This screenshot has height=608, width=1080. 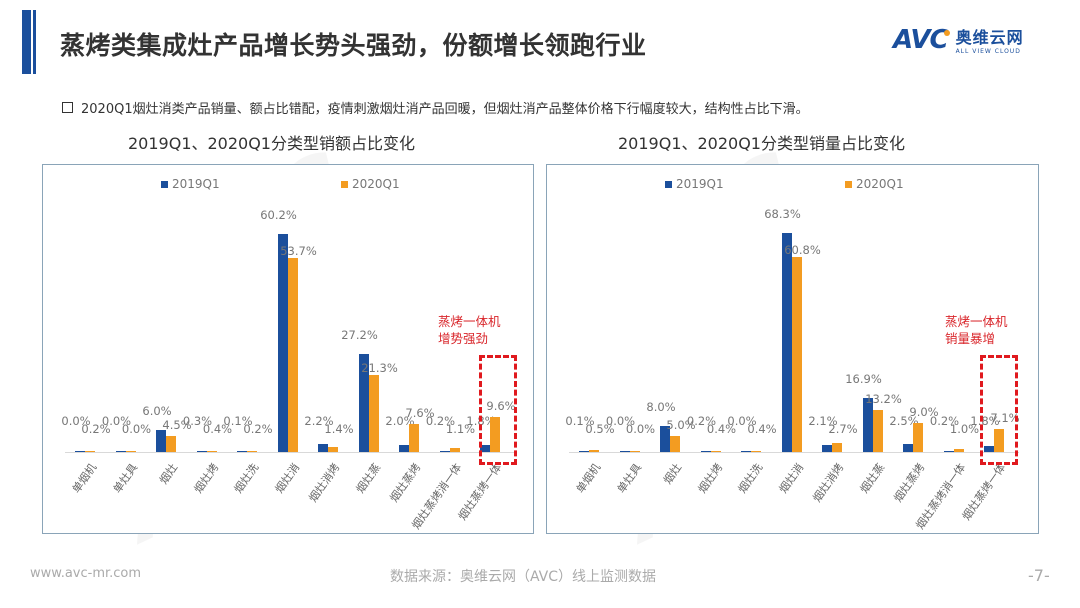 What do you see at coordinates (469, 330) in the screenshot?
I see `annotation-text: 蒸烤一体机 增势强劲` at bounding box center [469, 330].